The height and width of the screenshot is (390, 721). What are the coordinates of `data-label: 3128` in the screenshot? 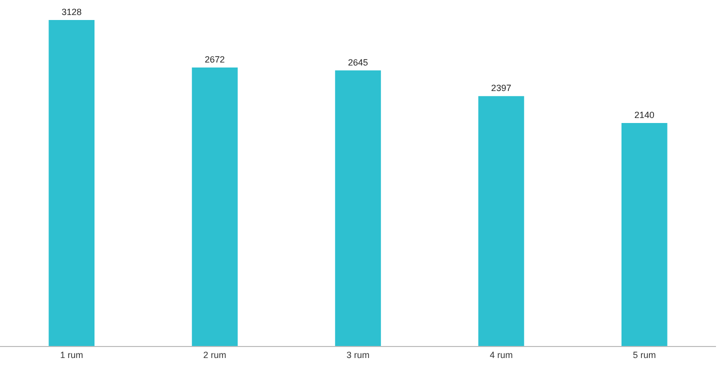 It's located at (72, 12).